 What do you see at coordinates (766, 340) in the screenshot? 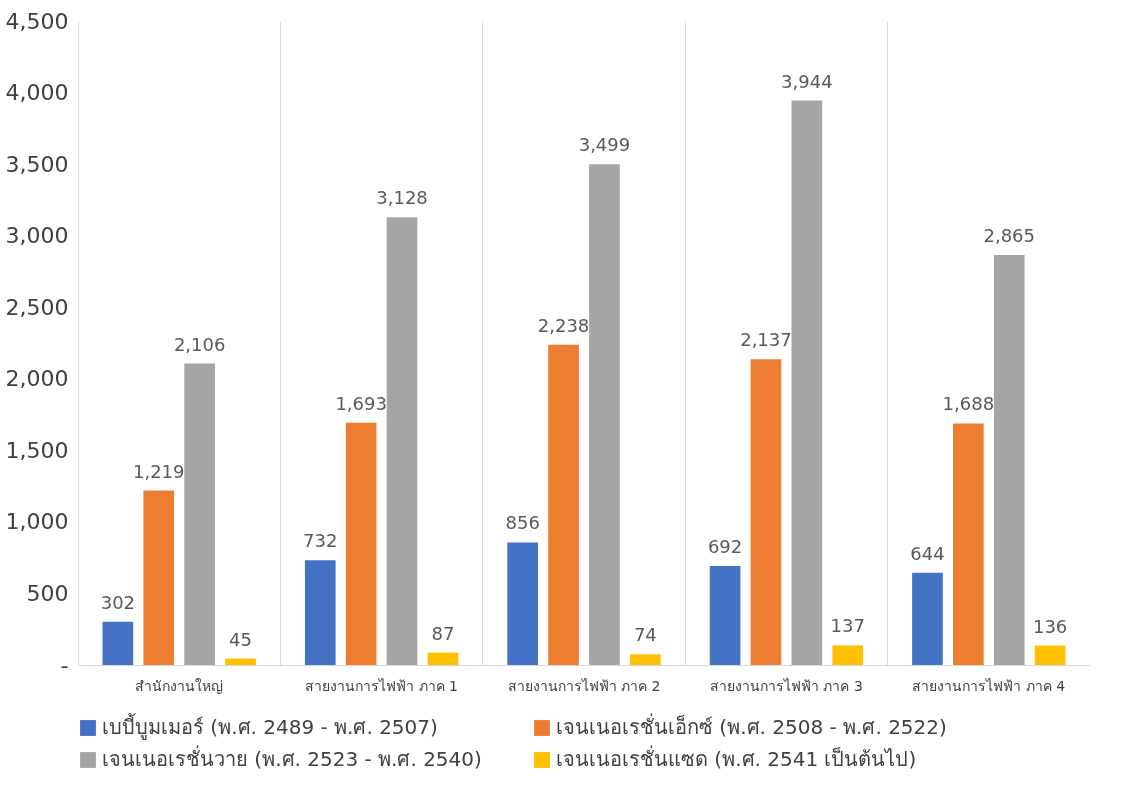
I see `data-label: 2,137` at bounding box center [766, 340].